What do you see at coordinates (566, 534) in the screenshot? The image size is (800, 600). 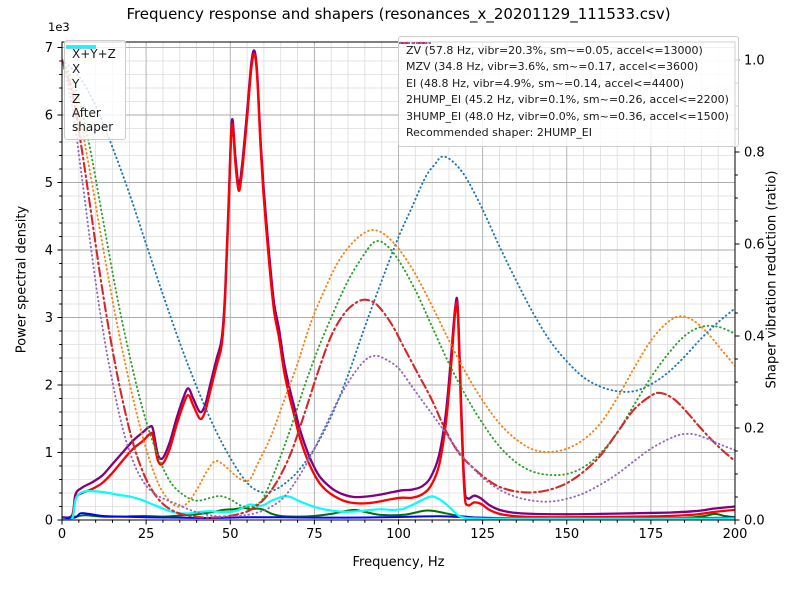 I see `x-tick-label: 150` at bounding box center [566, 534].